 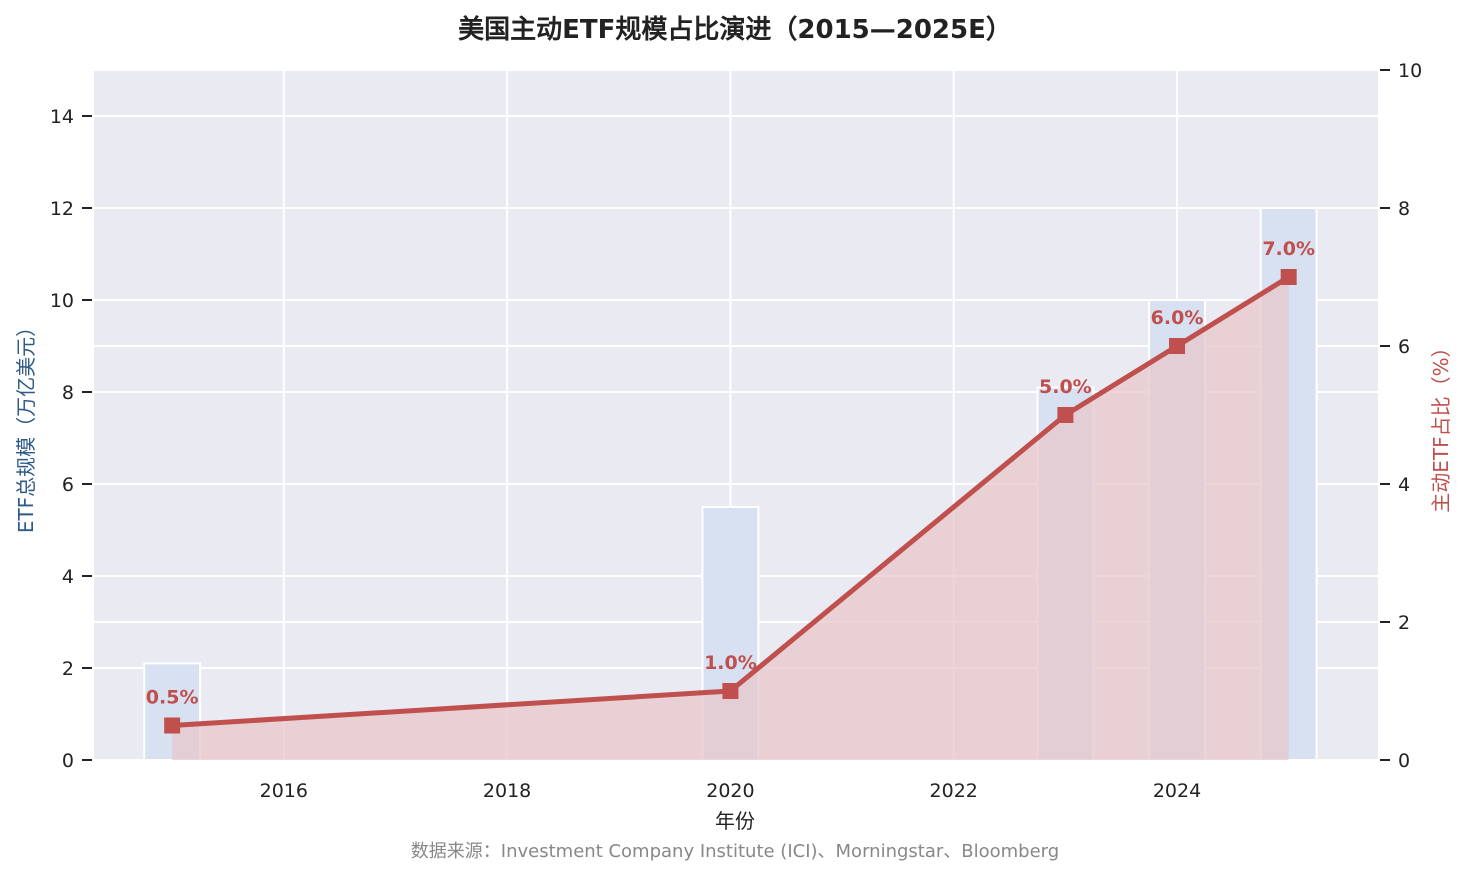 What do you see at coordinates (1177, 791) in the screenshot?
I see `x-tick-label: 2024` at bounding box center [1177, 791].